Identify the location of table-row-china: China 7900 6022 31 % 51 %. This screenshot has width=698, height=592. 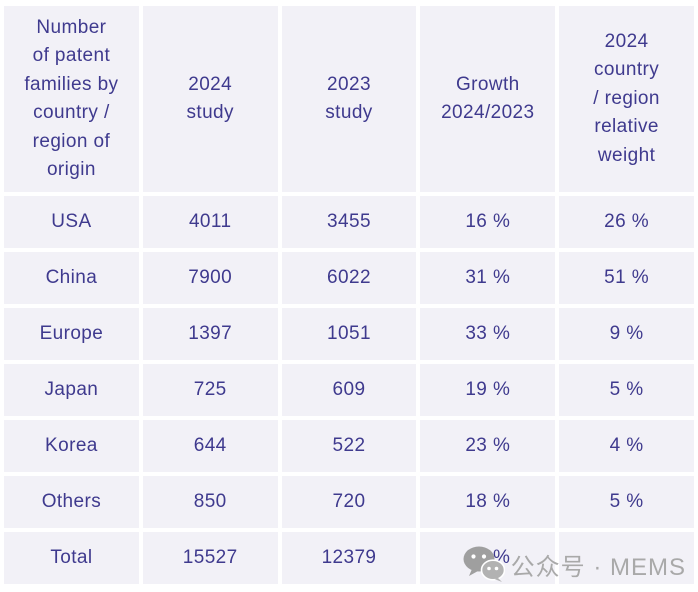
(349, 278).